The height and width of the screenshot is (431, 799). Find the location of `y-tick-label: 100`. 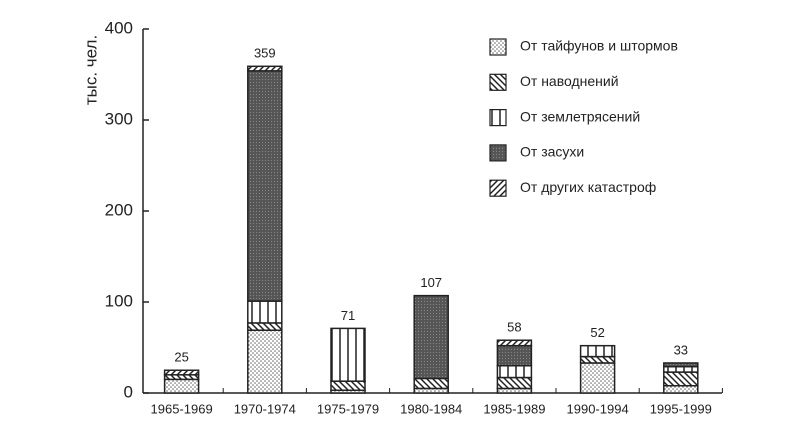

y-tick-label: 100 is located at coordinates (119, 300).